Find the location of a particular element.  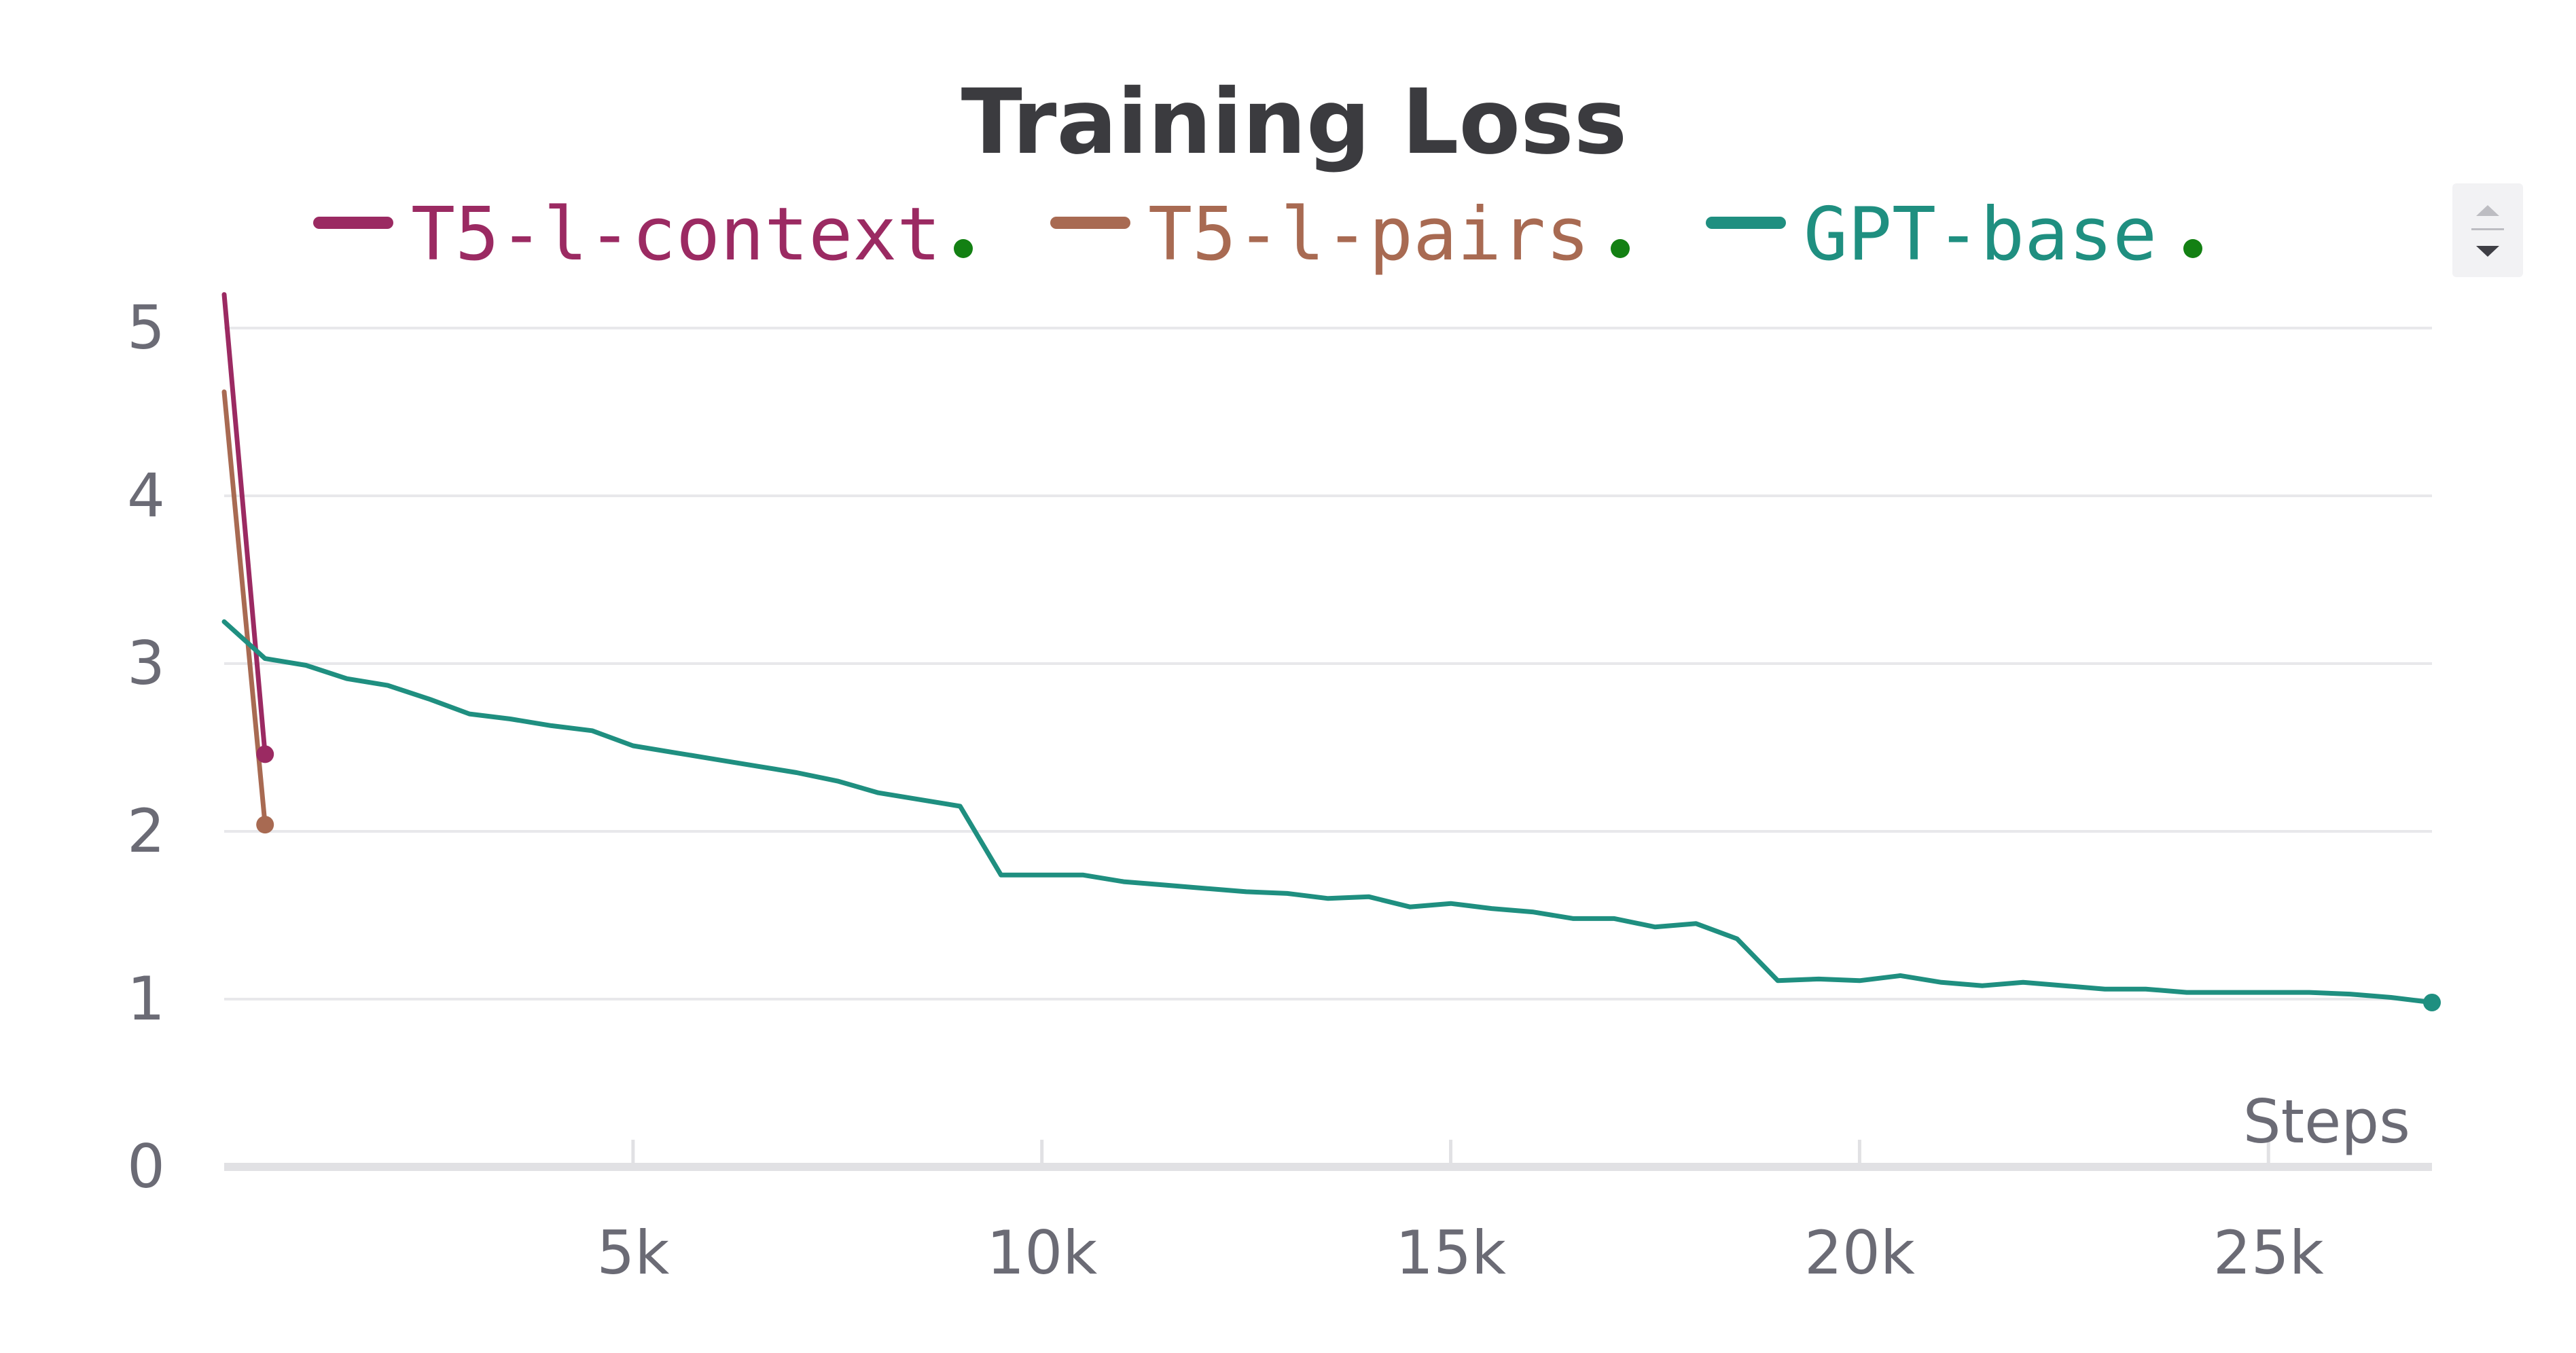

y-tick-label-0: 0 is located at coordinates (146, 1167).